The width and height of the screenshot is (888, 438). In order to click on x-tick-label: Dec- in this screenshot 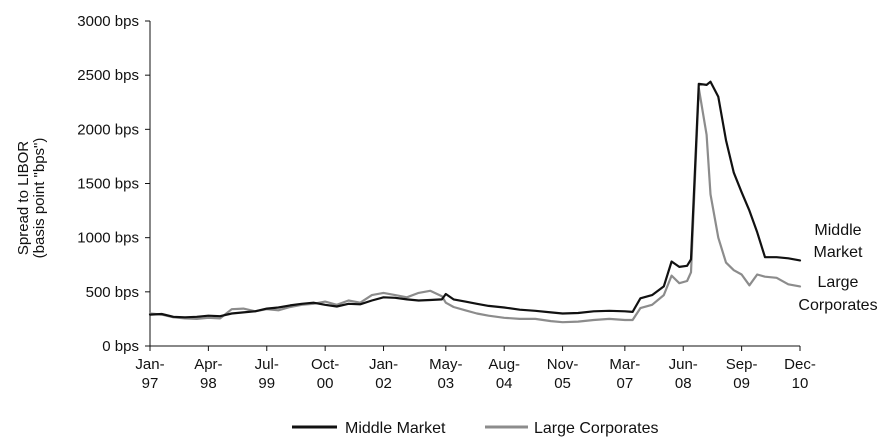, I will do `click(800, 364)`.